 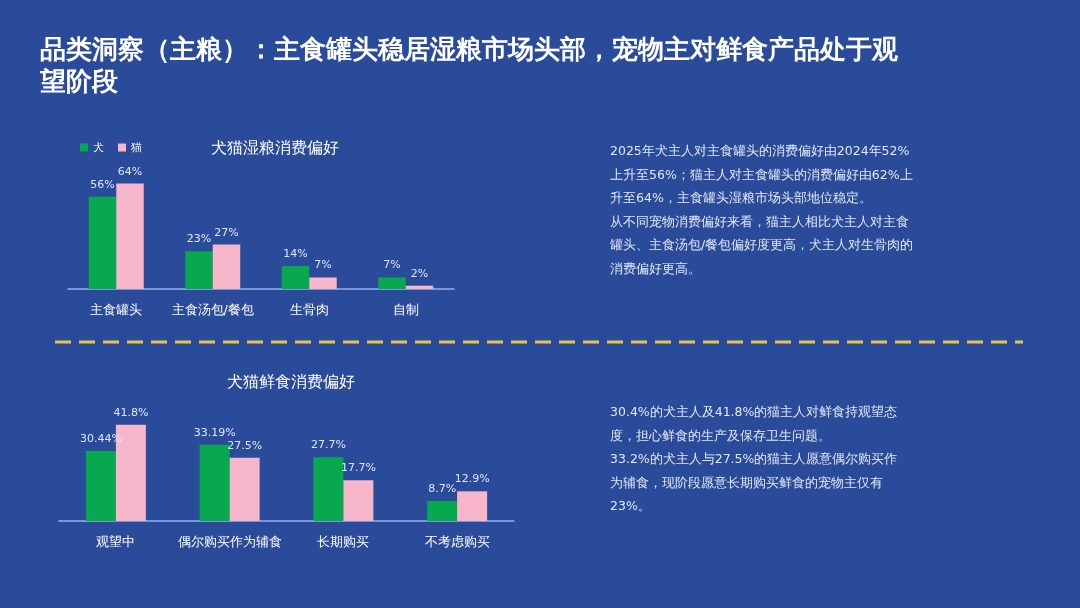 What do you see at coordinates (457, 541) in the screenshot?
I see `x-tick-label: 不考虑购买` at bounding box center [457, 541].